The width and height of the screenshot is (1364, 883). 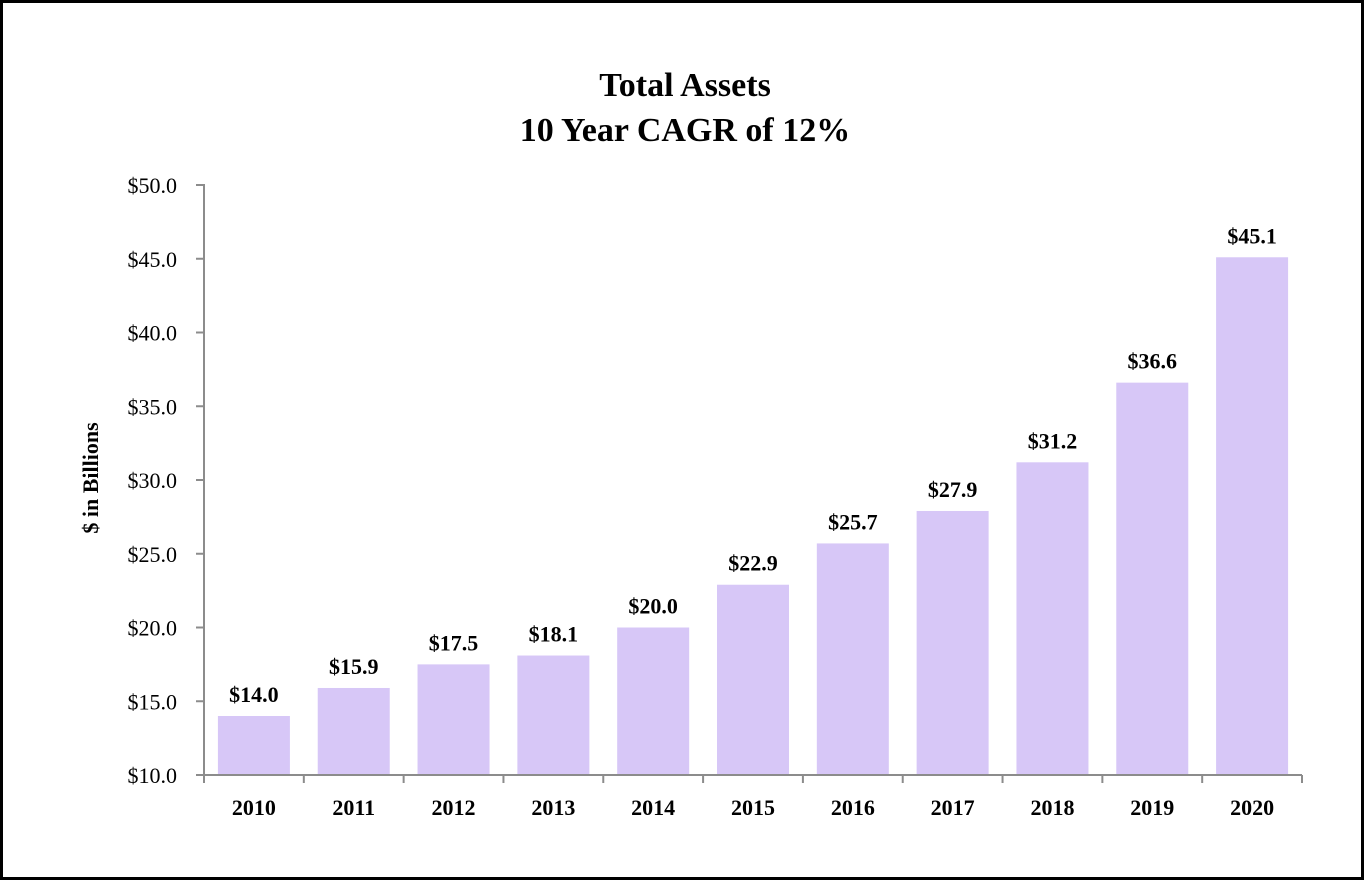 I want to click on x-tick-label: 2011, so click(x=353, y=807).